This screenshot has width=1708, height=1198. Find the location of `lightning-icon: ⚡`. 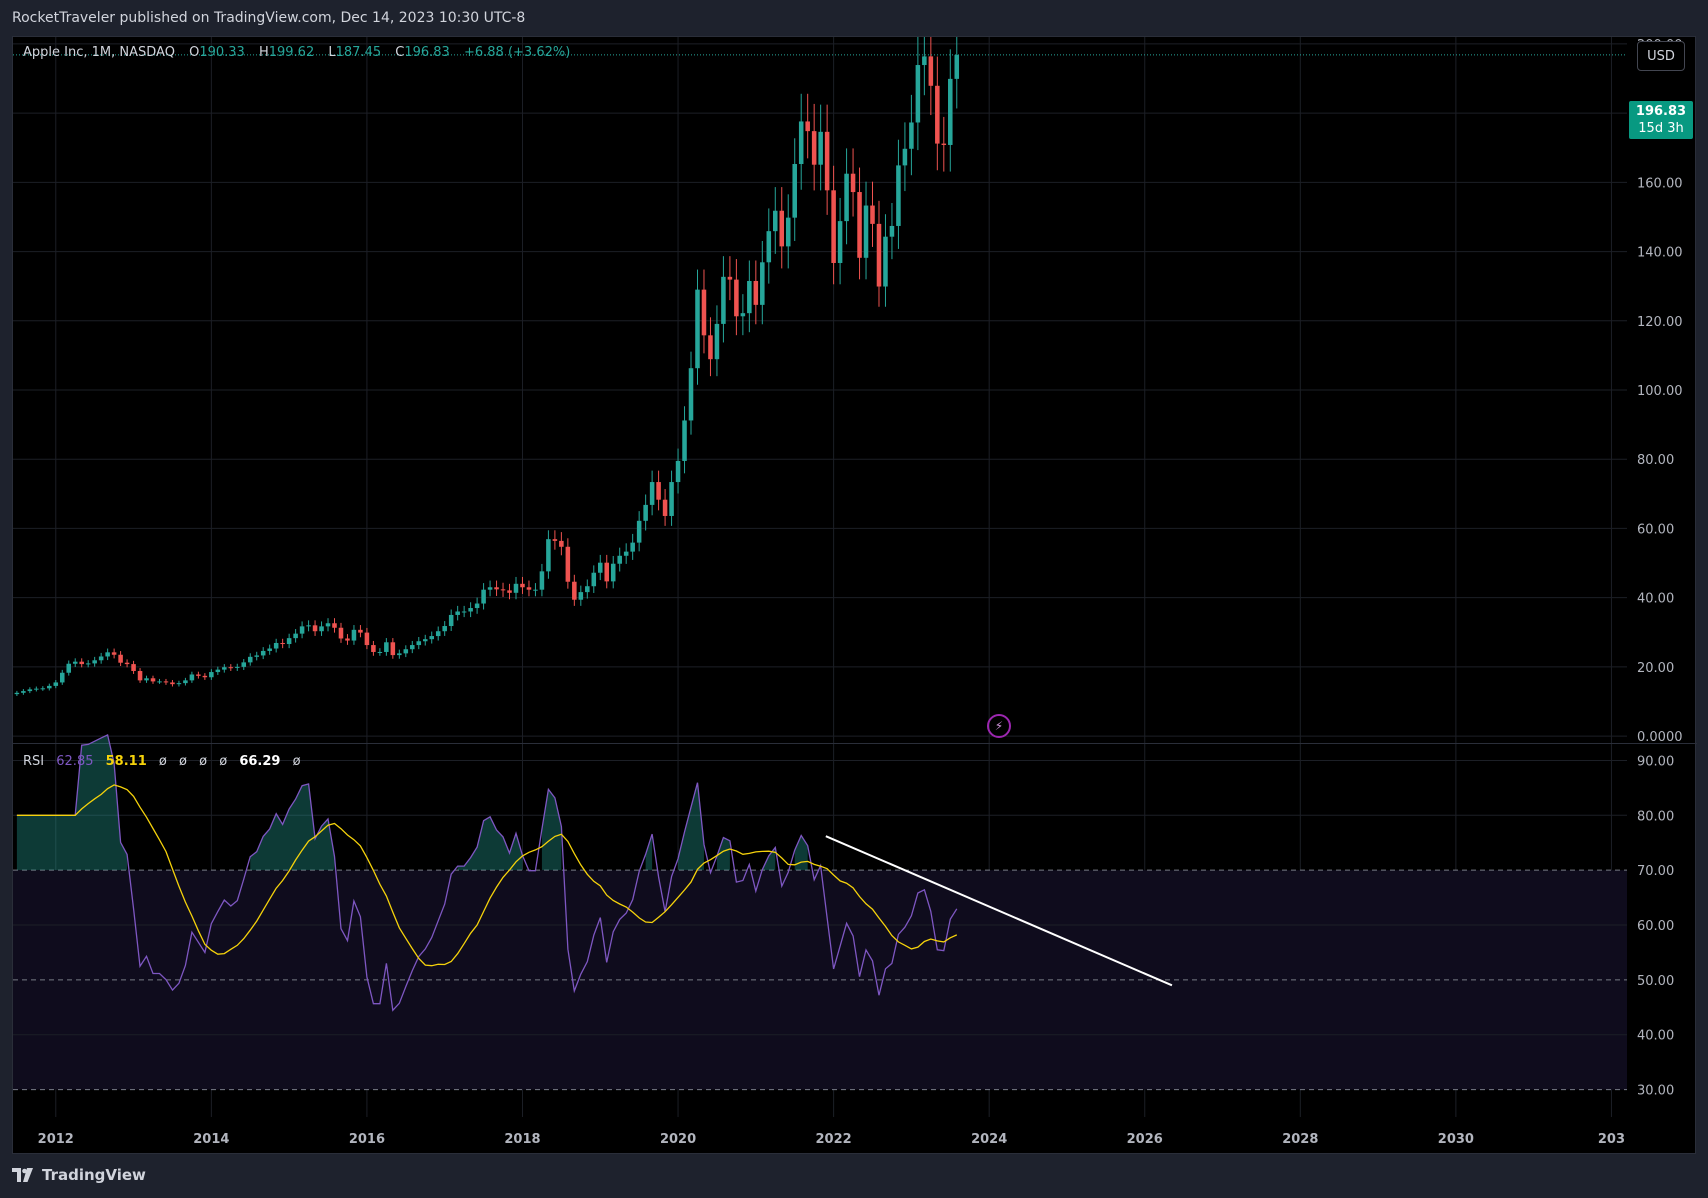

lightning-icon: ⚡ is located at coordinates (999, 726).